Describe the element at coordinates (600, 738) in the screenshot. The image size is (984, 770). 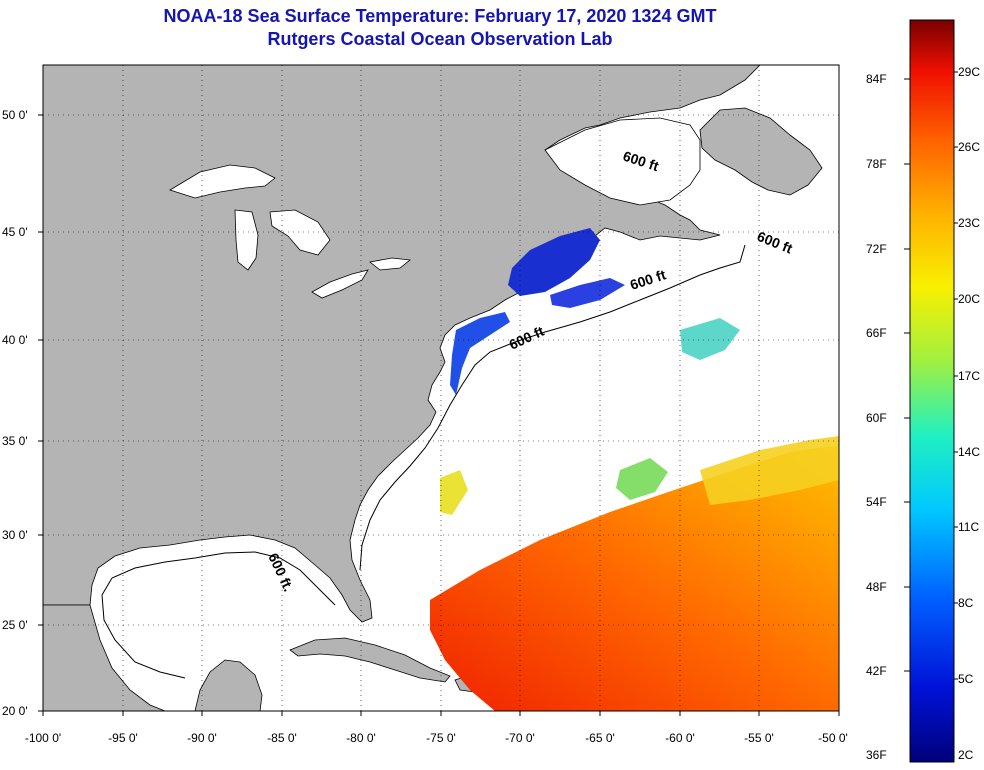
I see `lon-label-65: -65 0'` at that location.